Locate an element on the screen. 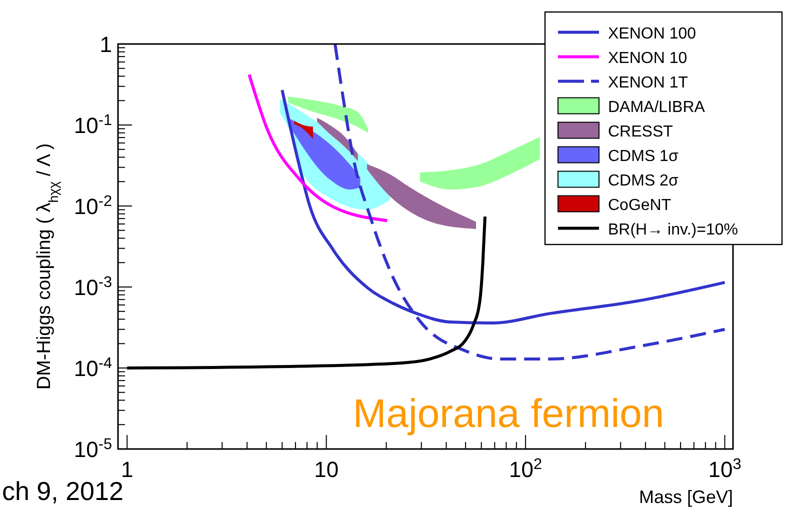 The height and width of the screenshot is (507, 785). x-tick-label: 10$^{3}$ is located at coordinates (725, 469).